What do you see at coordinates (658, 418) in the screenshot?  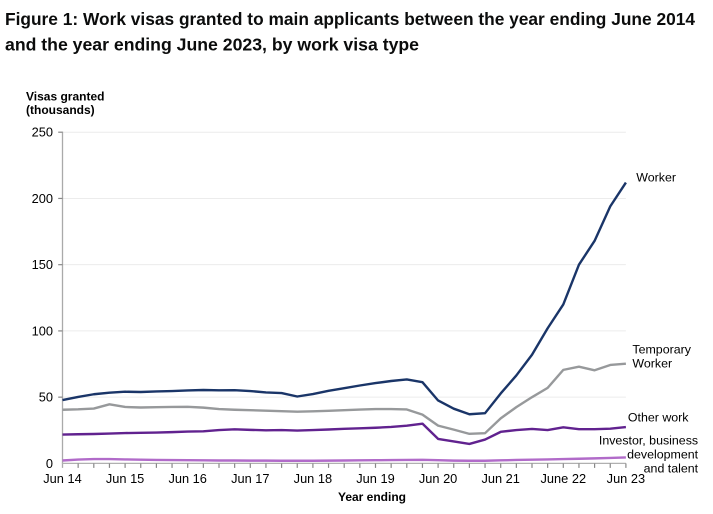 I see `svg-text: Other work` at bounding box center [658, 418].